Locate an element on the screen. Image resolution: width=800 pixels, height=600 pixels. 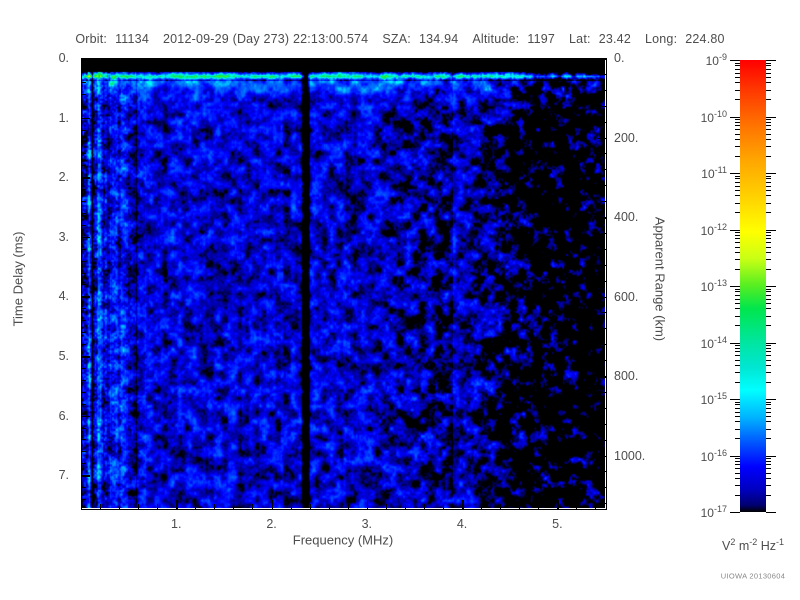
colorbar-tick-label: 10-11 is located at coordinates (714, 173).